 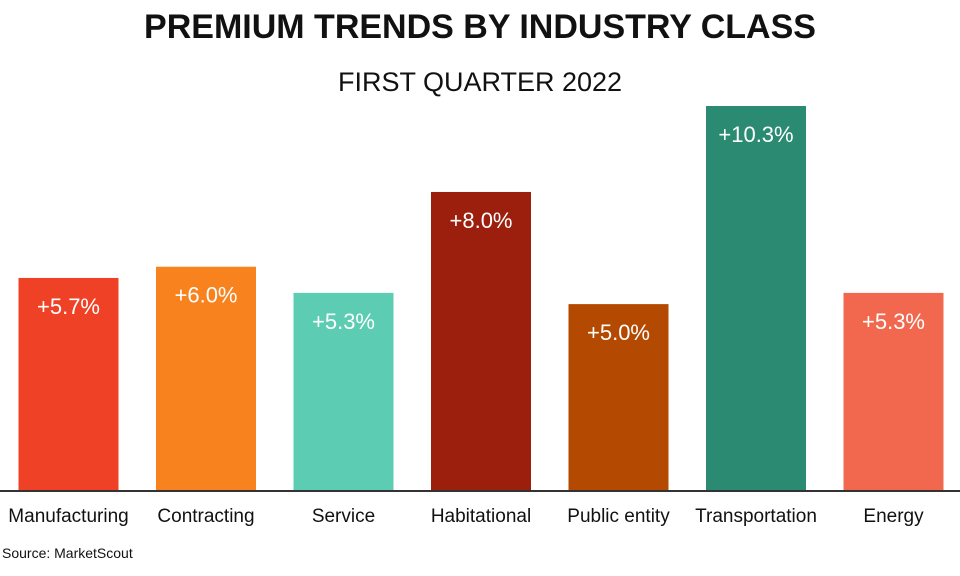 What do you see at coordinates (618, 516) in the screenshot?
I see `category-label: Public entity` at bounding box center [618, 516].